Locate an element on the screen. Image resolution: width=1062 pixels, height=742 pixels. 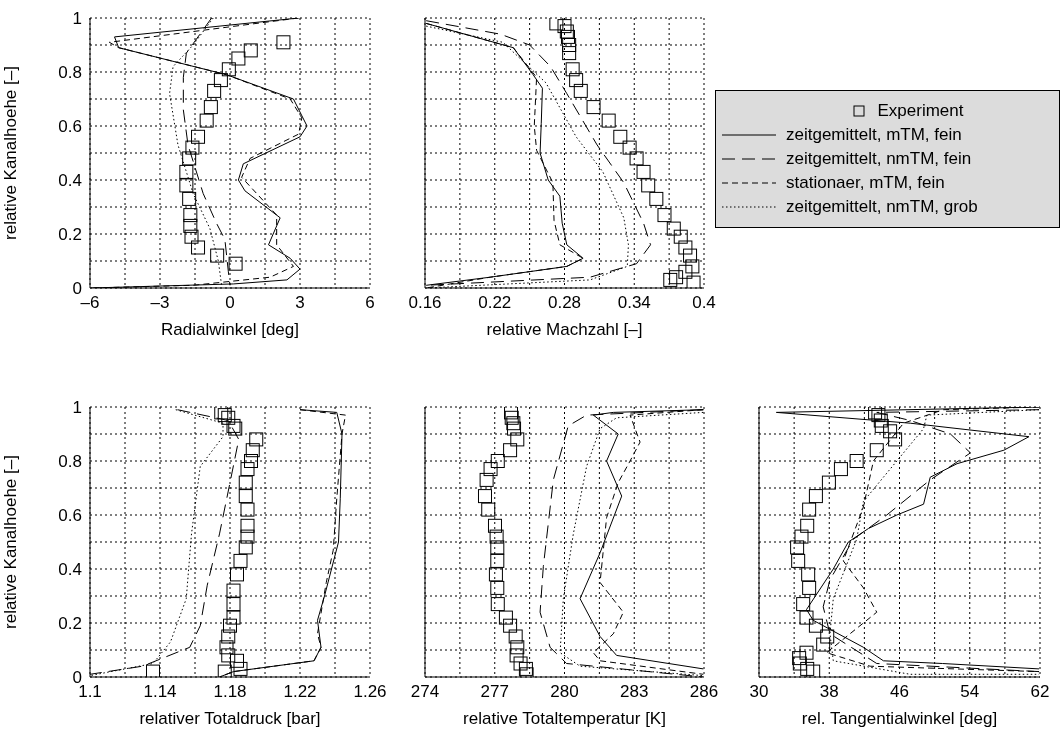
x-tick-label: 1.22 is located at coordinates (300, 692).